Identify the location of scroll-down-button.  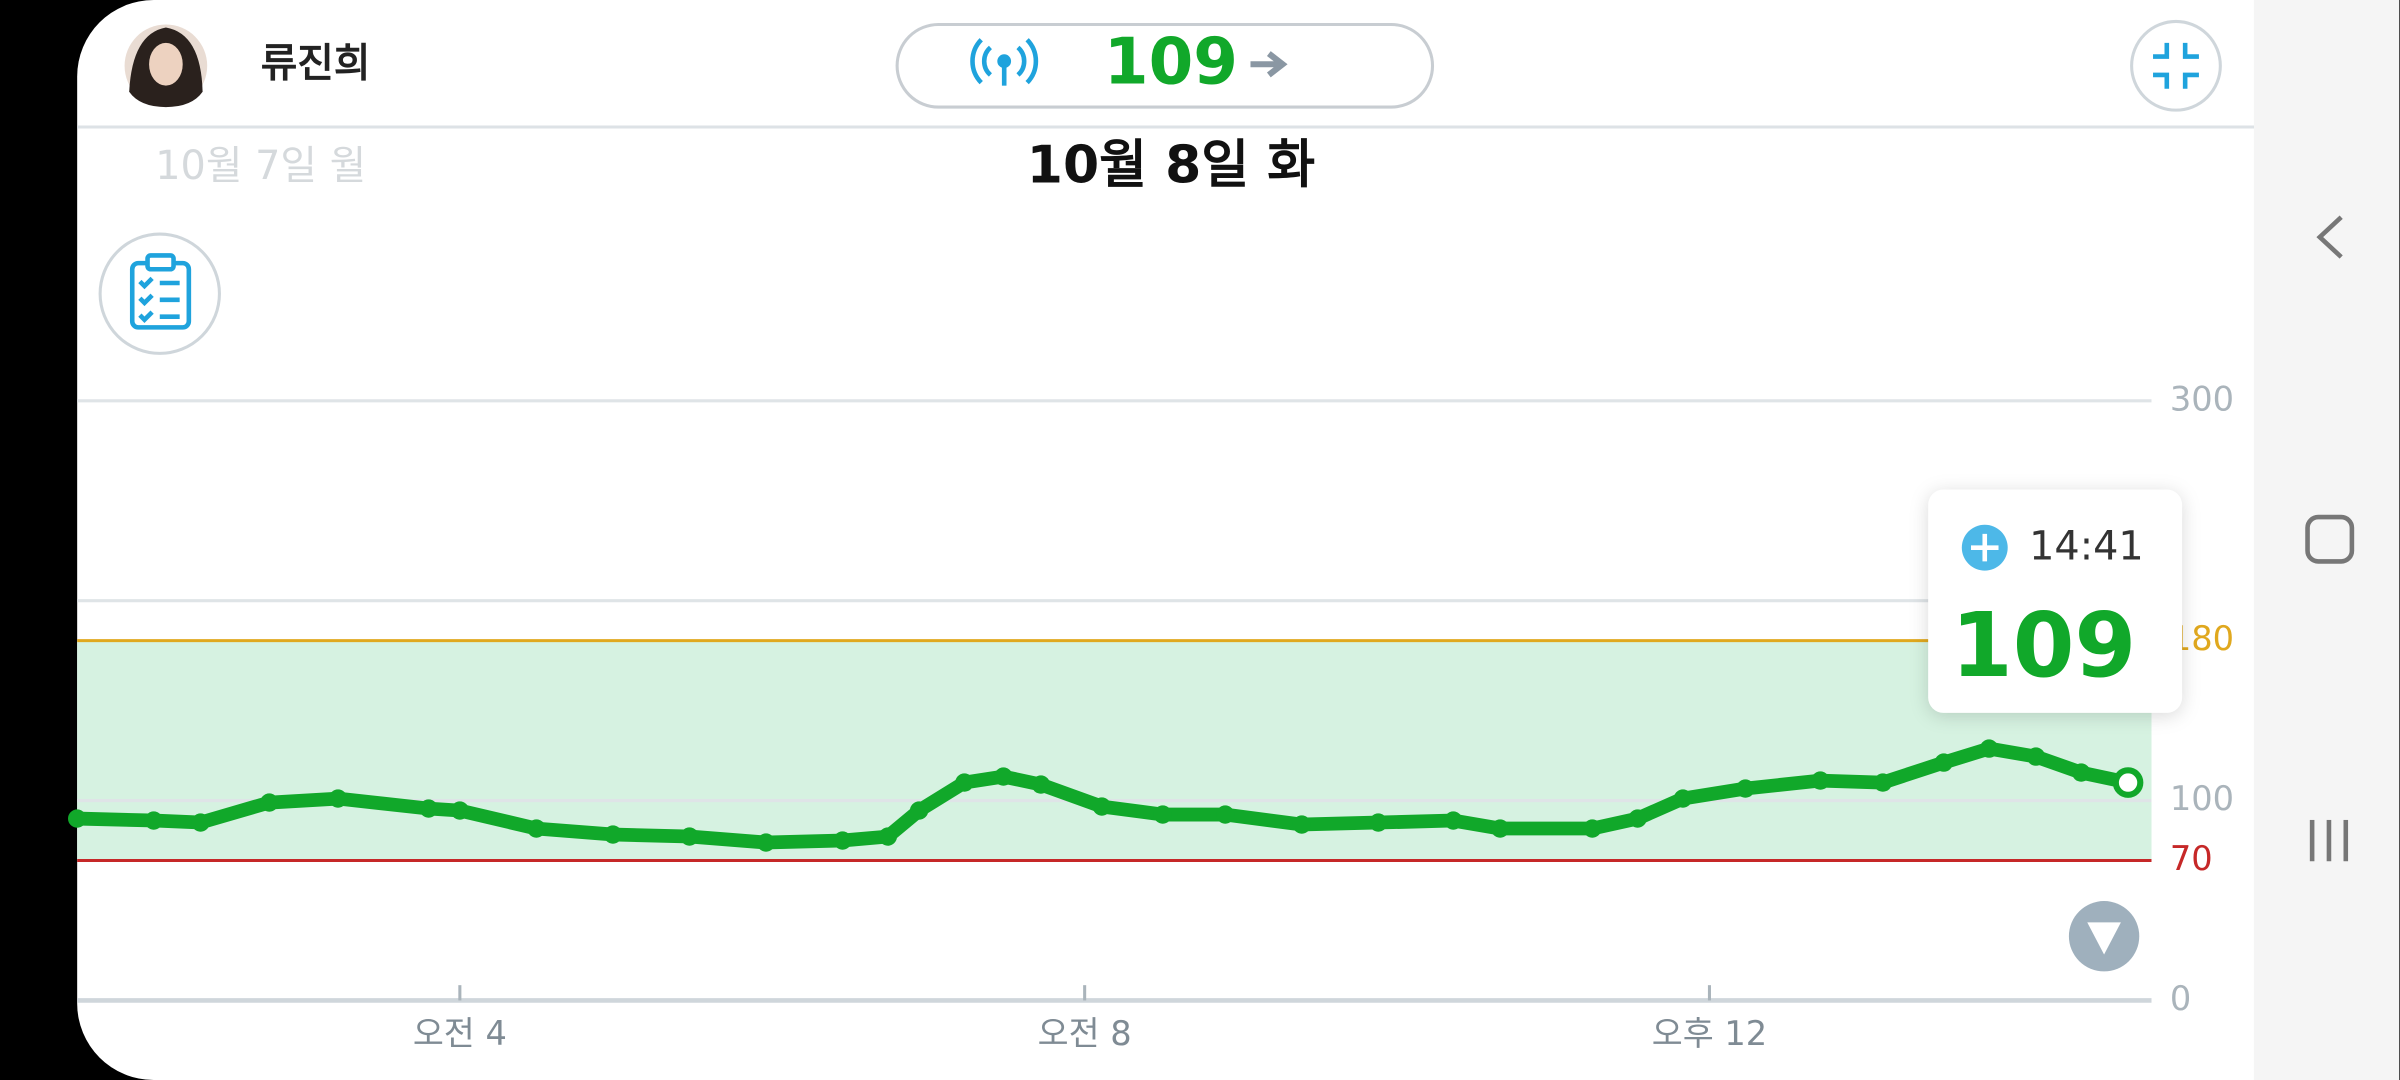
(2104, 936).